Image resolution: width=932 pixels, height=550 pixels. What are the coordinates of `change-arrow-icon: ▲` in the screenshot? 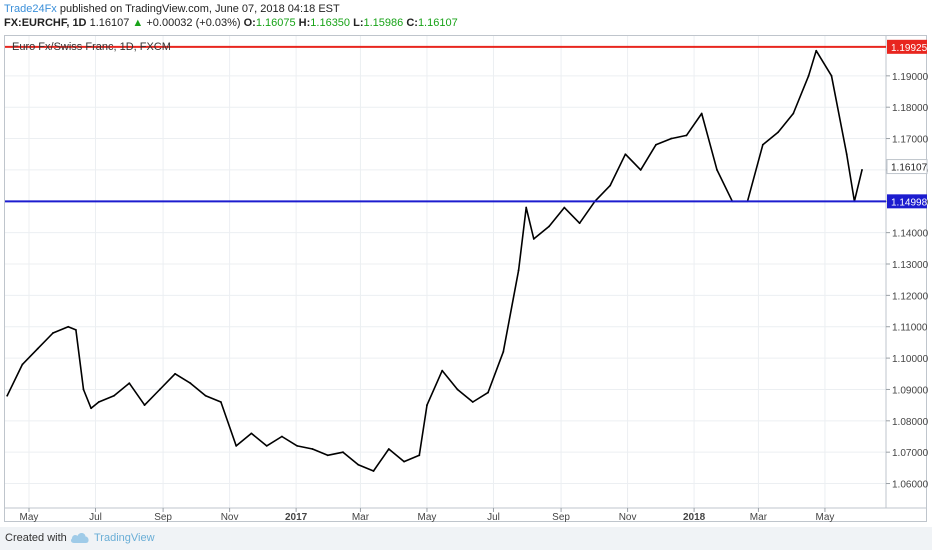 It's located at (138, 23).